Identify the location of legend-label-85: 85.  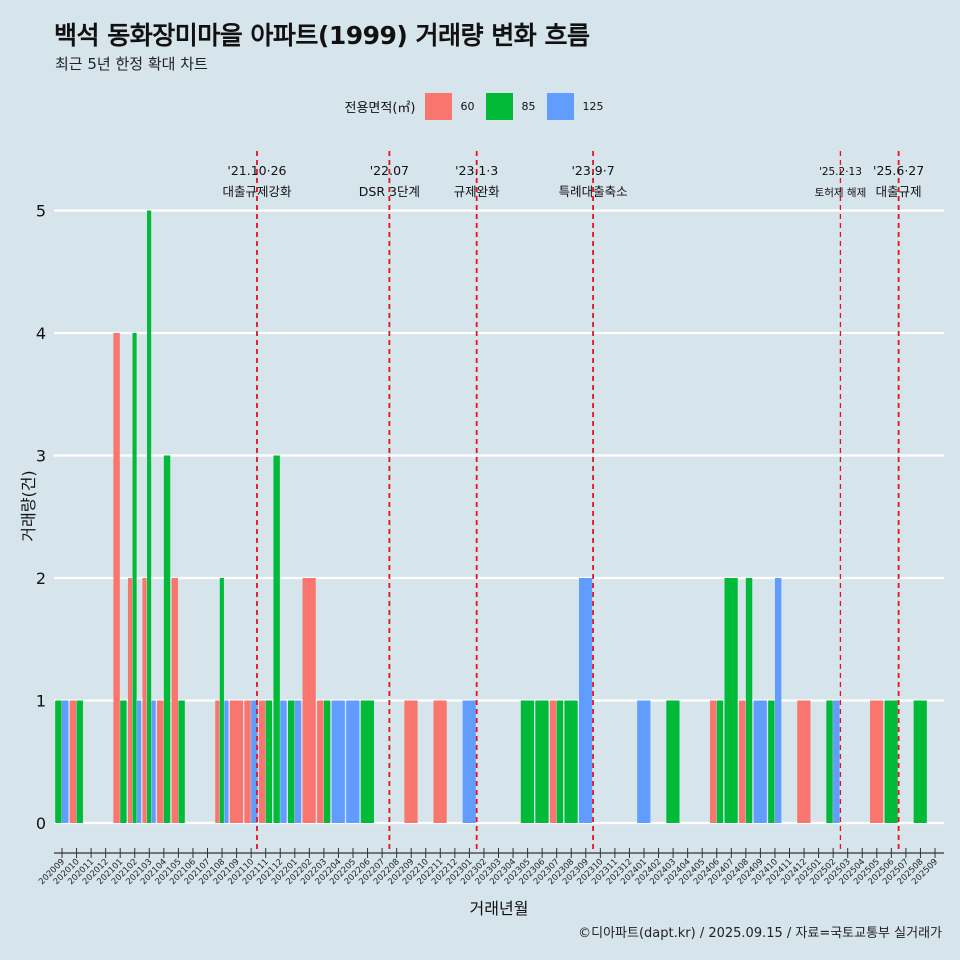
(528, 106).